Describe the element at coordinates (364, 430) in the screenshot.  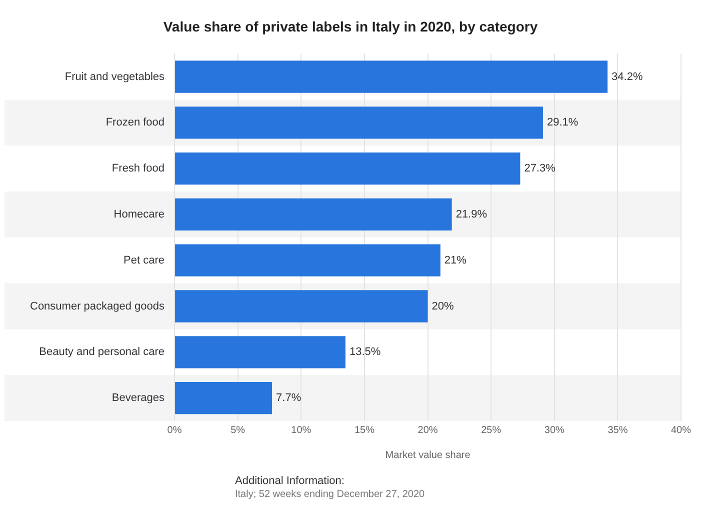
I see `x-tick-label: 15%` at that location.